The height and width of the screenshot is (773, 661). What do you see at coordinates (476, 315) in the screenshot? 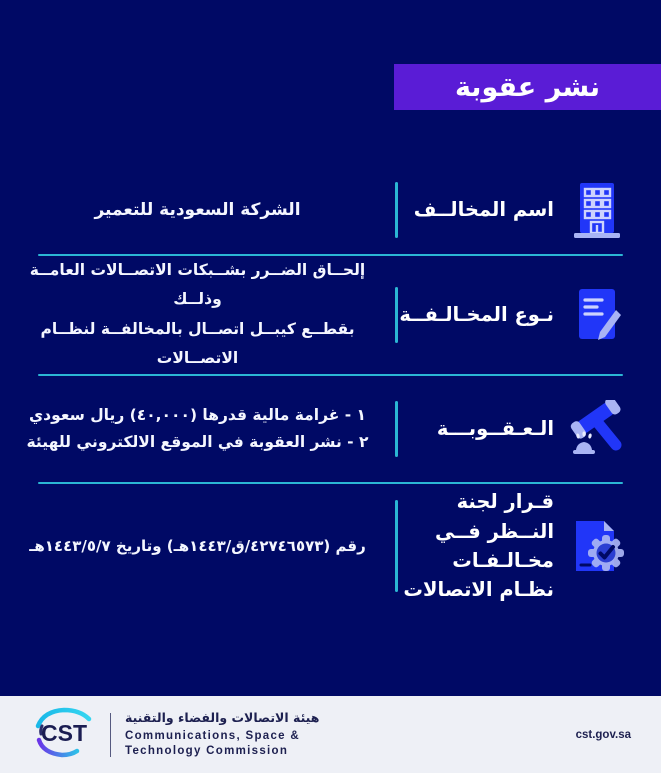
I see `violation-type-label: نـوع المخـالـفــة` at bounding box center [476, 315].